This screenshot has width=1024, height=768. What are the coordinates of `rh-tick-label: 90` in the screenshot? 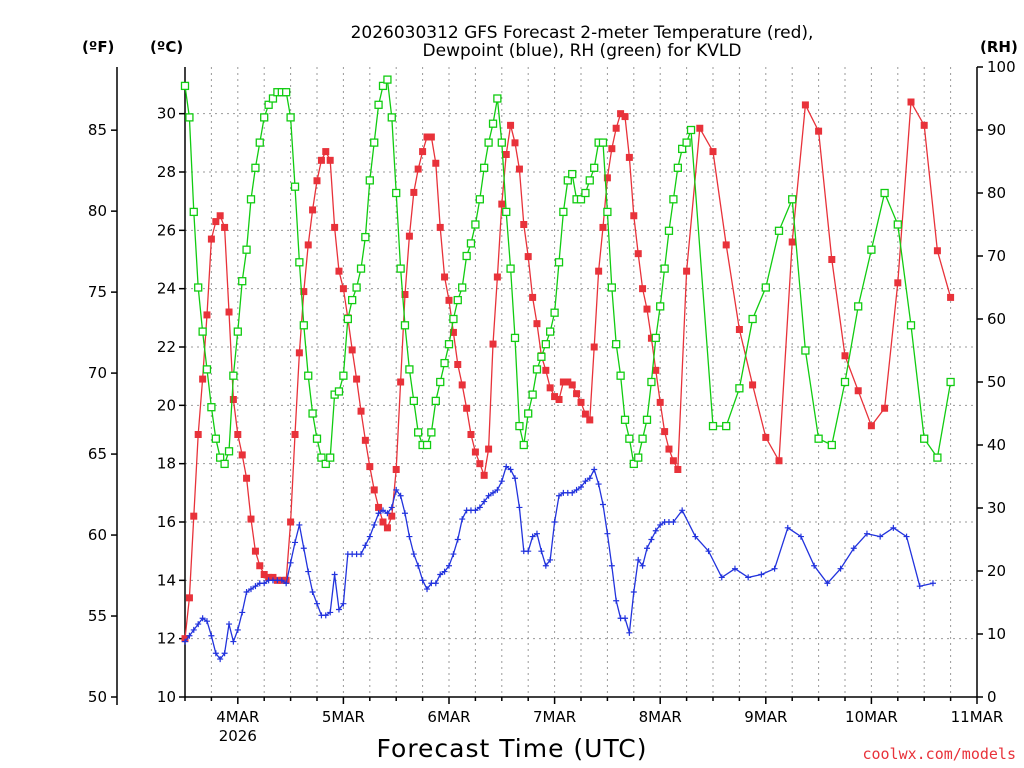 It's located at (996, 130).